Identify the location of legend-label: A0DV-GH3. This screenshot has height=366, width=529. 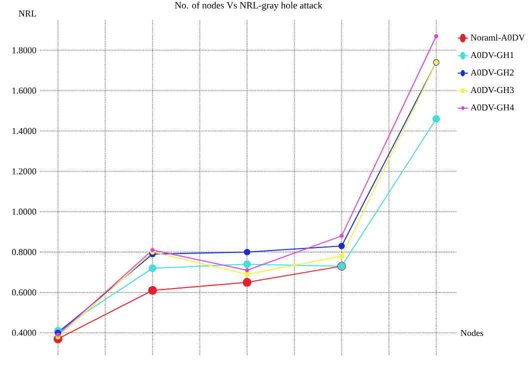
(492, 90).